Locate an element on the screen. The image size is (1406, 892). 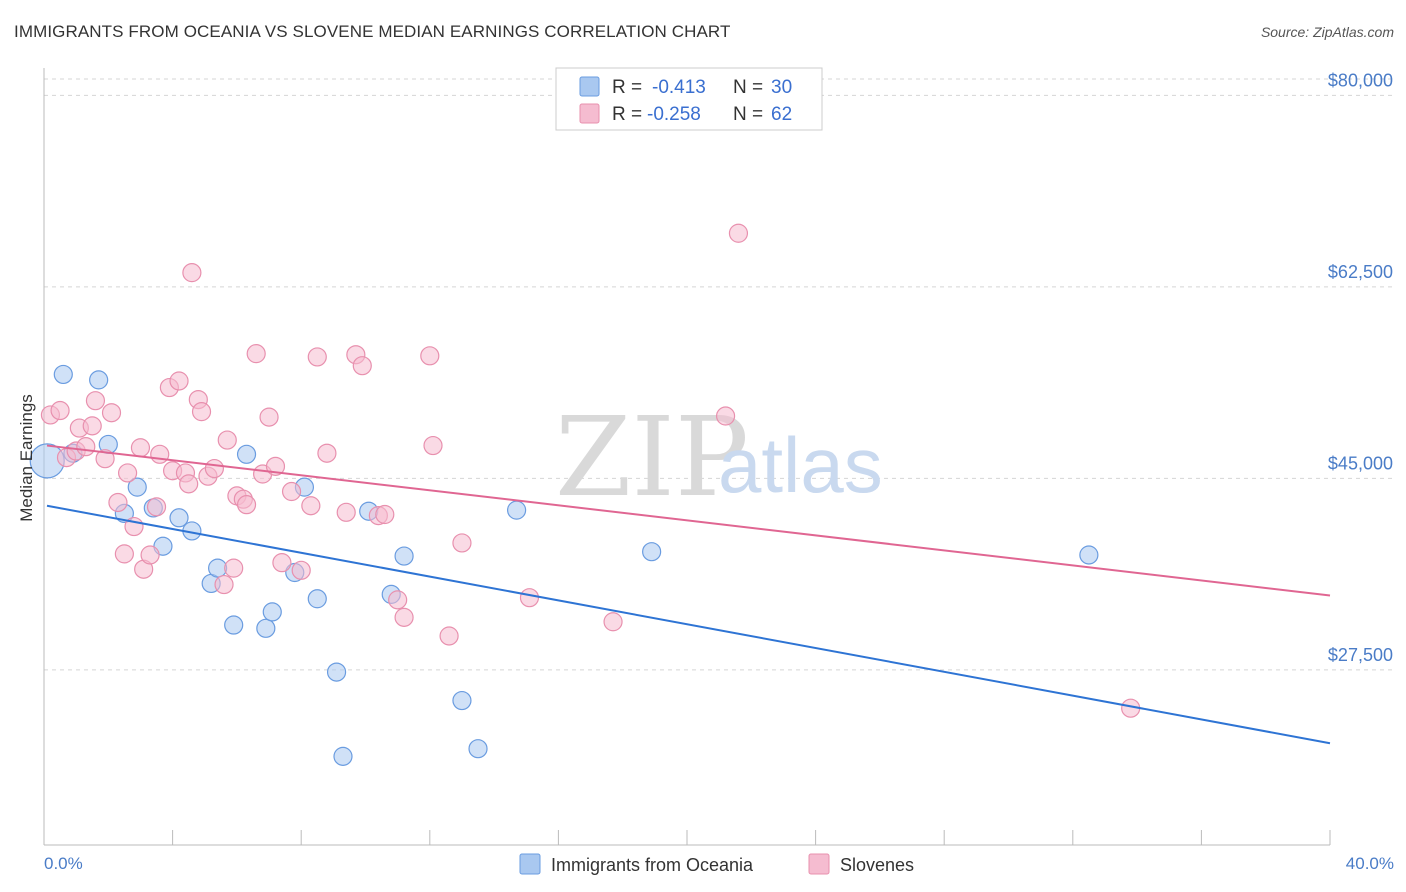
series-legend: Immigrants from Oceania Slovenes is located at coordinates (716, 864).